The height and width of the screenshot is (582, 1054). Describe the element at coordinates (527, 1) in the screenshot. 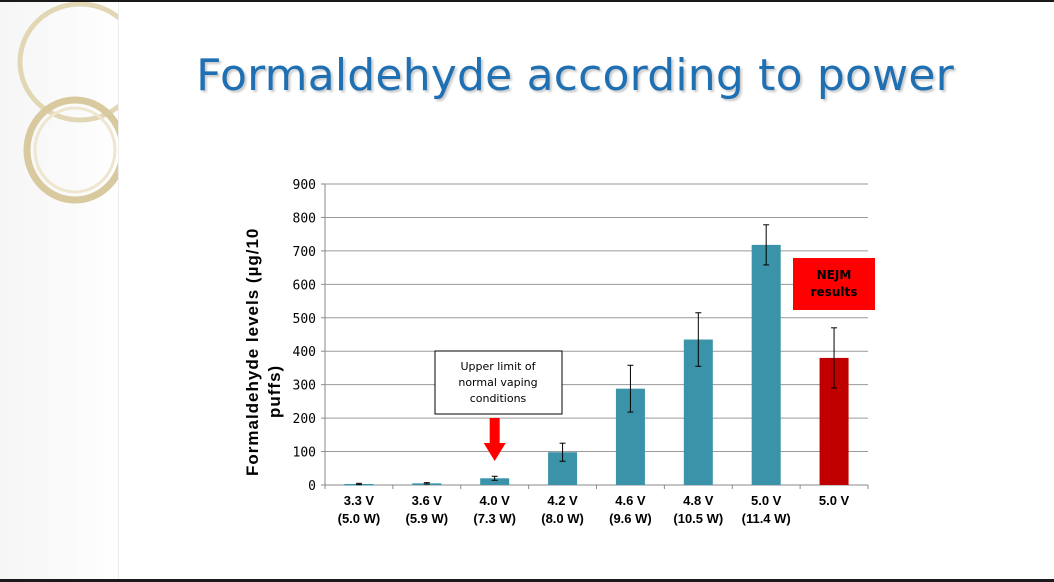

I see `window-top-border` at that location.